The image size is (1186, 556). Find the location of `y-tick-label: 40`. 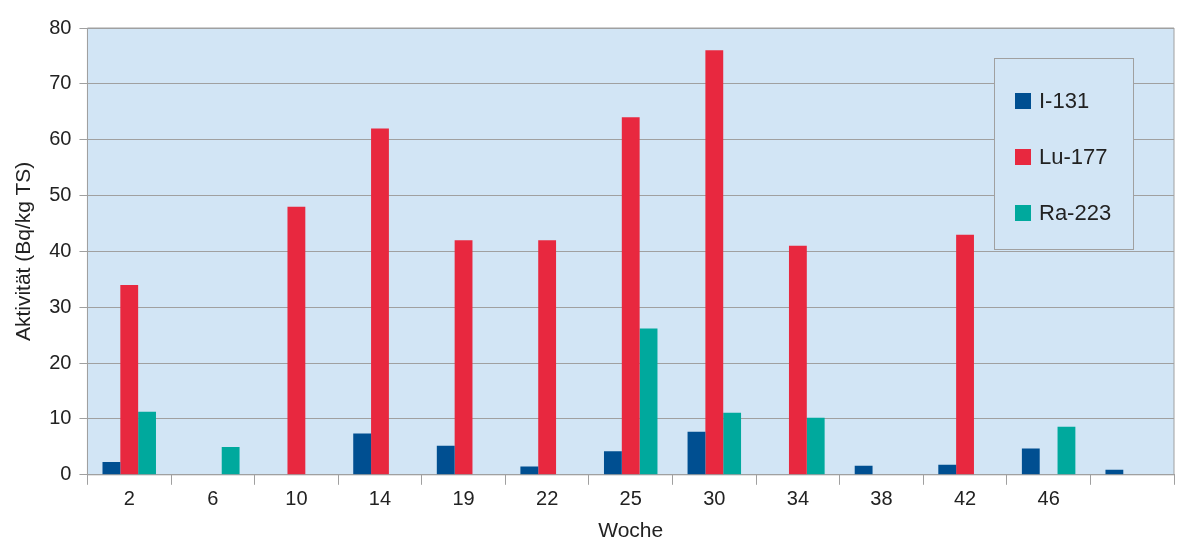

y-tick-label: 40 is located at coordinates (60, 249).